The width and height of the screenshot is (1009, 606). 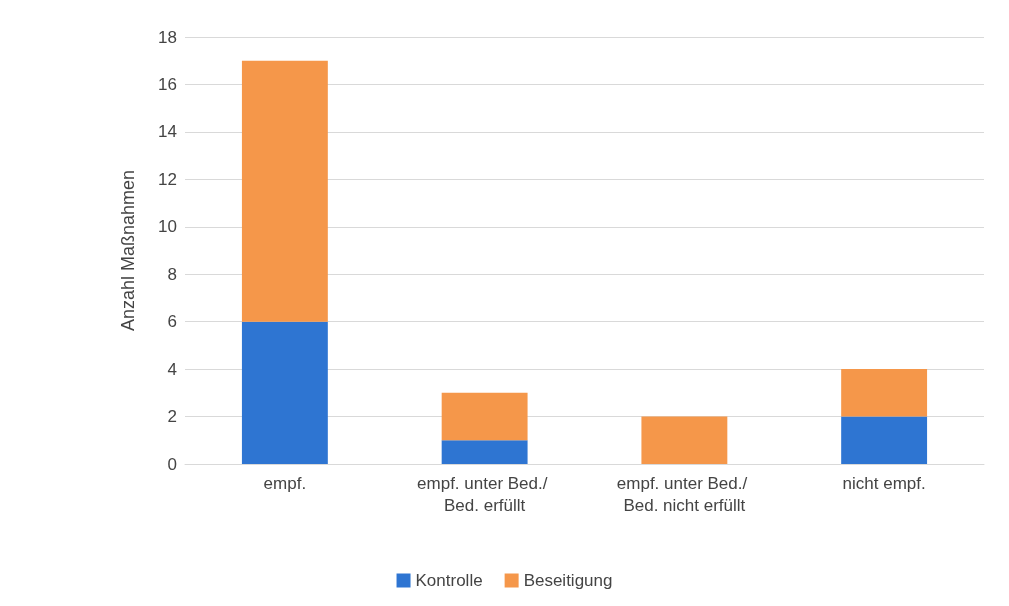 What do you see at coordinates (172, 322) in the screenshot?
I see `y-tick-label: 6` at bounding box center [172, 322].